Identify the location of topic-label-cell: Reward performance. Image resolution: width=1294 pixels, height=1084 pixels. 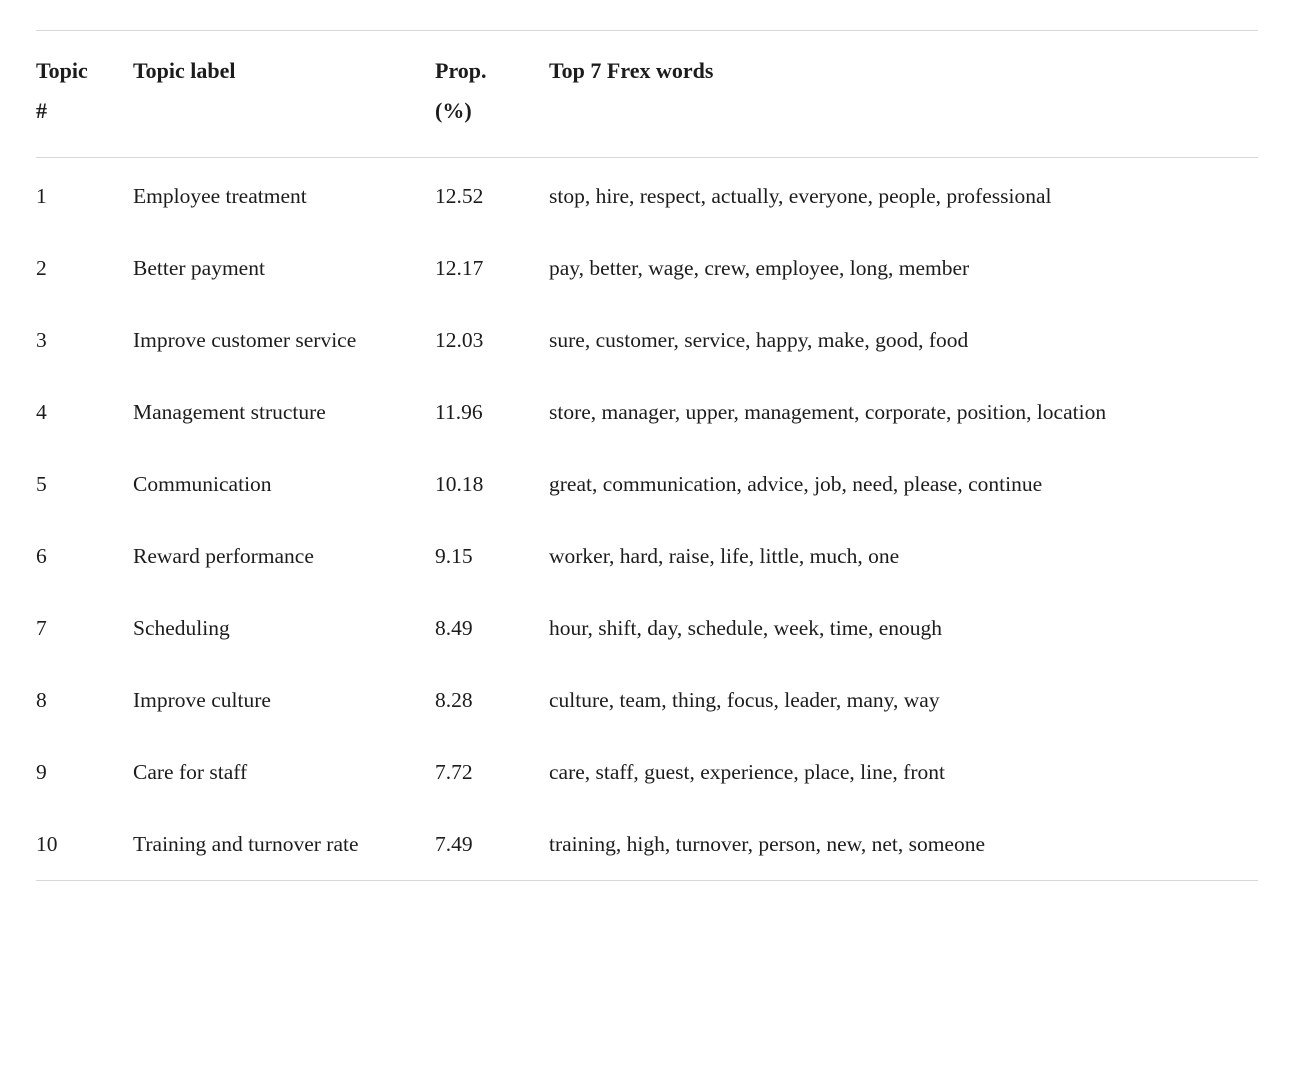
(223, 556).